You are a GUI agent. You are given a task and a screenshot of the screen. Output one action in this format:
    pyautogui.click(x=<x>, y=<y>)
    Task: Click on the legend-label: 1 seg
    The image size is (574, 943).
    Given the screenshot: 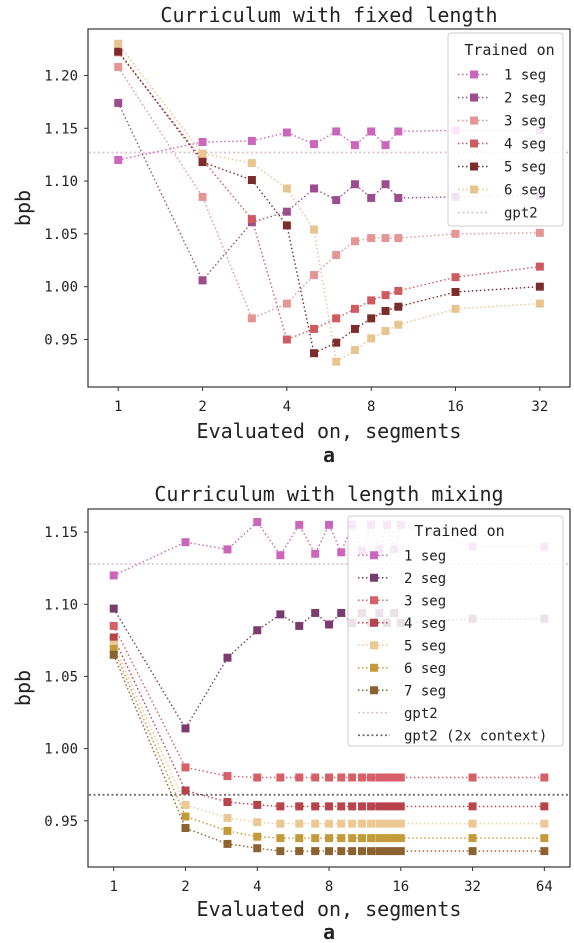 What is the action you would take?
    pyautogui.click(x=425, y=556)
    